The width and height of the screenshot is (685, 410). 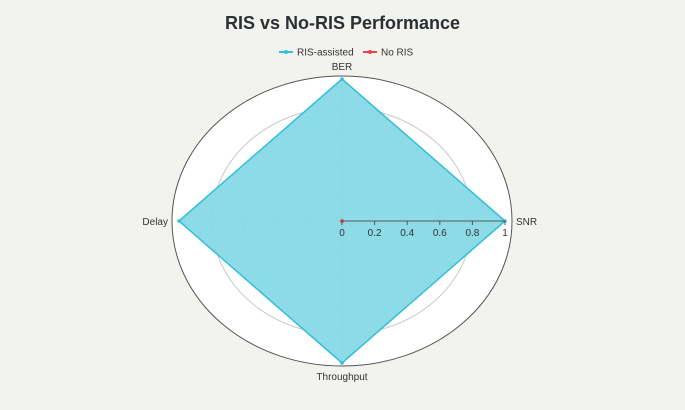 What do you see at coordinates (526, 222) in the screenshot?
I see `axis-label-snr: SNR` at bounding box center [526, 222].